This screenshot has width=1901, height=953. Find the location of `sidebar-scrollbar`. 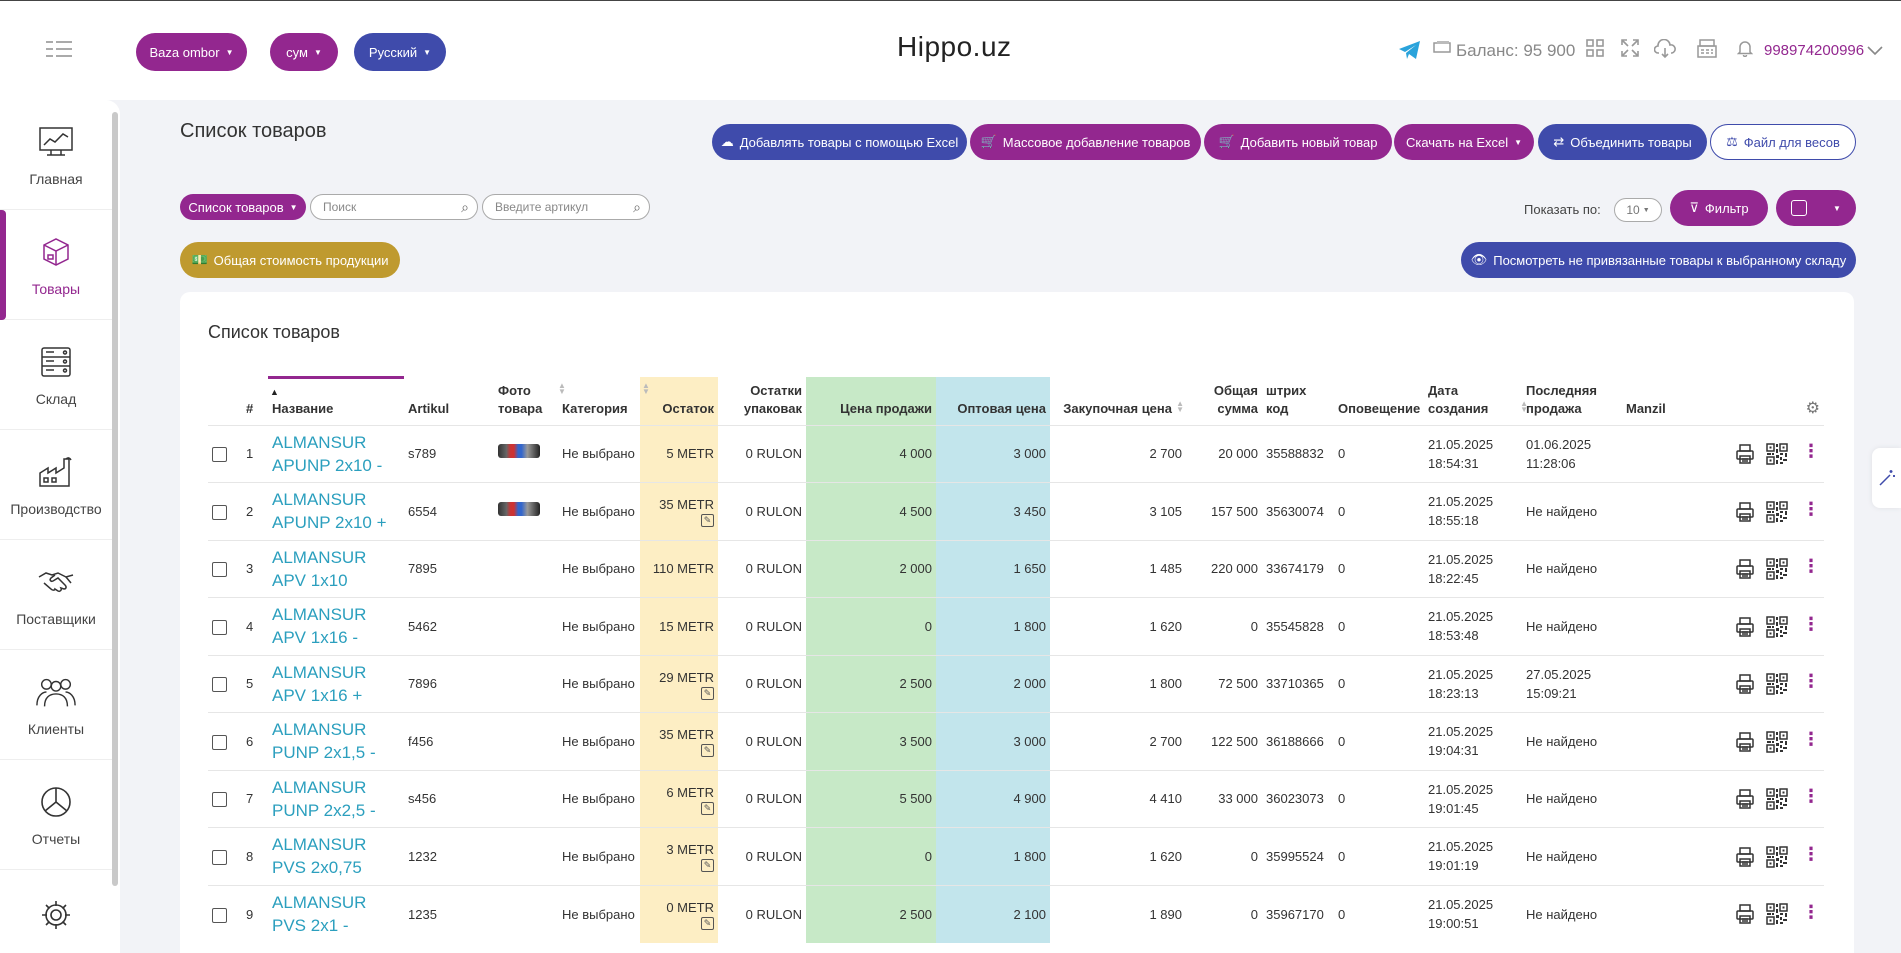

sidebar-scrollbar is located at coordinates (115, 499).